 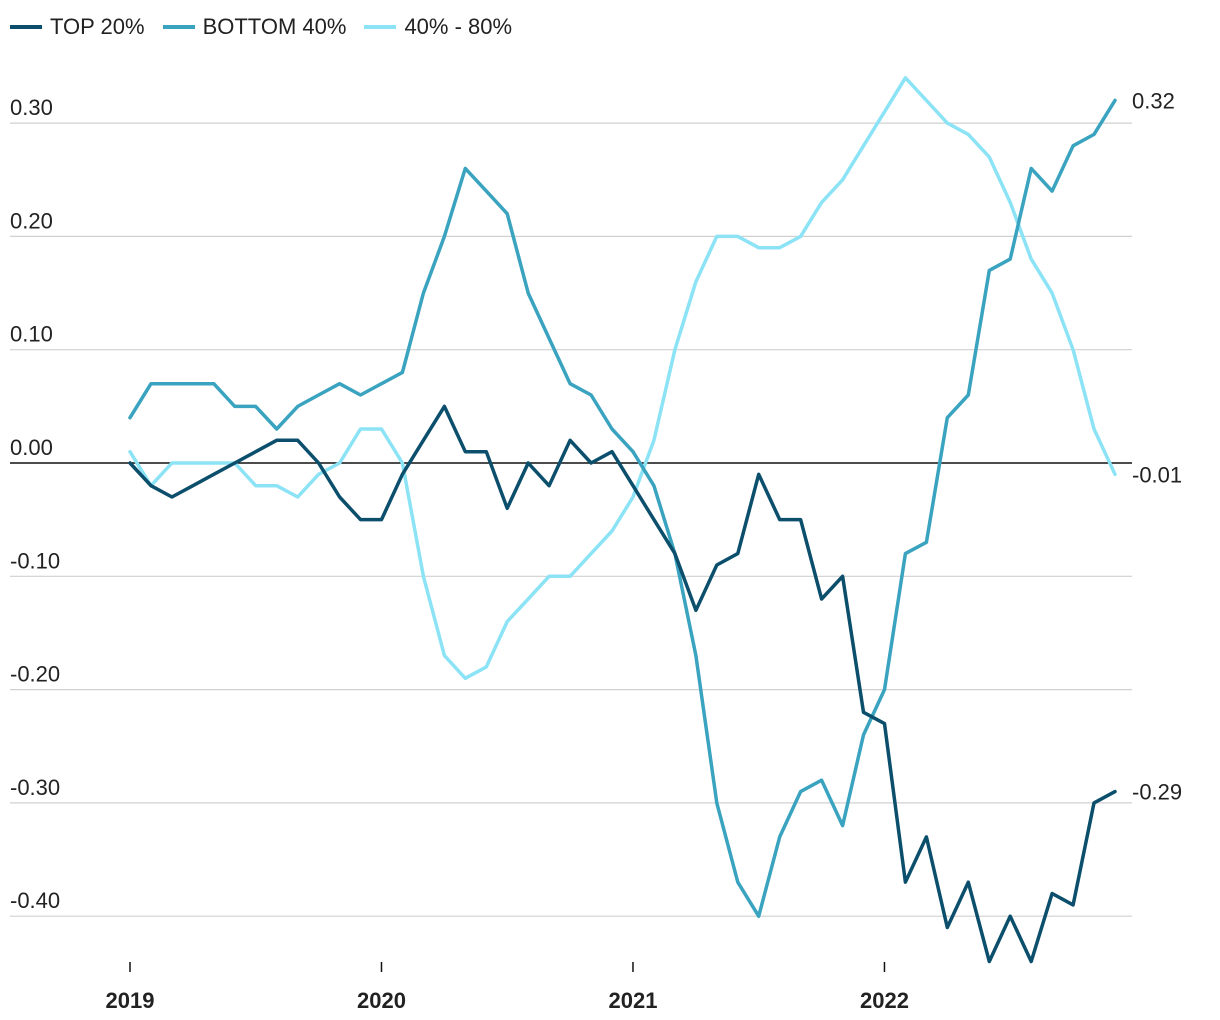 I want to click on y-tick-label: -0.30, so click(x=35, y=787).